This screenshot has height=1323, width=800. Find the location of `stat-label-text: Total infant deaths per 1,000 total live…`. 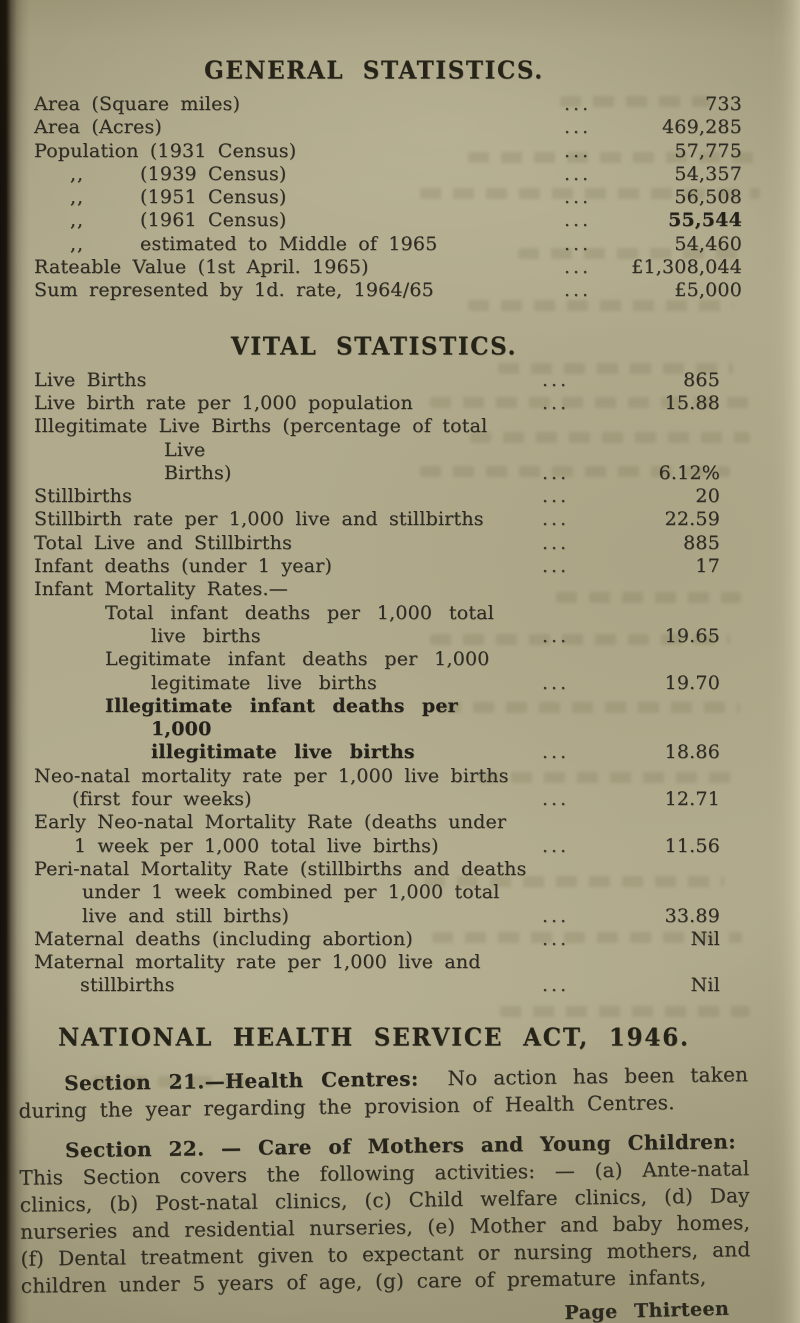

stat-label-text: Total infant deaths per 1,000 total live… is located at coordinates (300, 624).